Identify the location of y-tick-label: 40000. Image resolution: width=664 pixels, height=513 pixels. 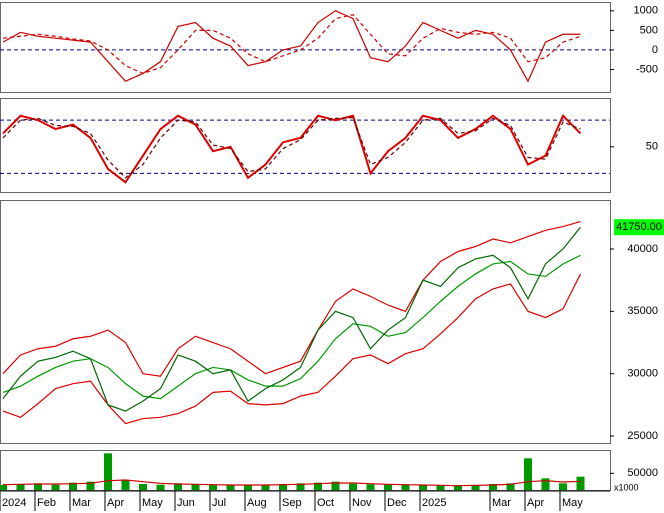
(642, 249).